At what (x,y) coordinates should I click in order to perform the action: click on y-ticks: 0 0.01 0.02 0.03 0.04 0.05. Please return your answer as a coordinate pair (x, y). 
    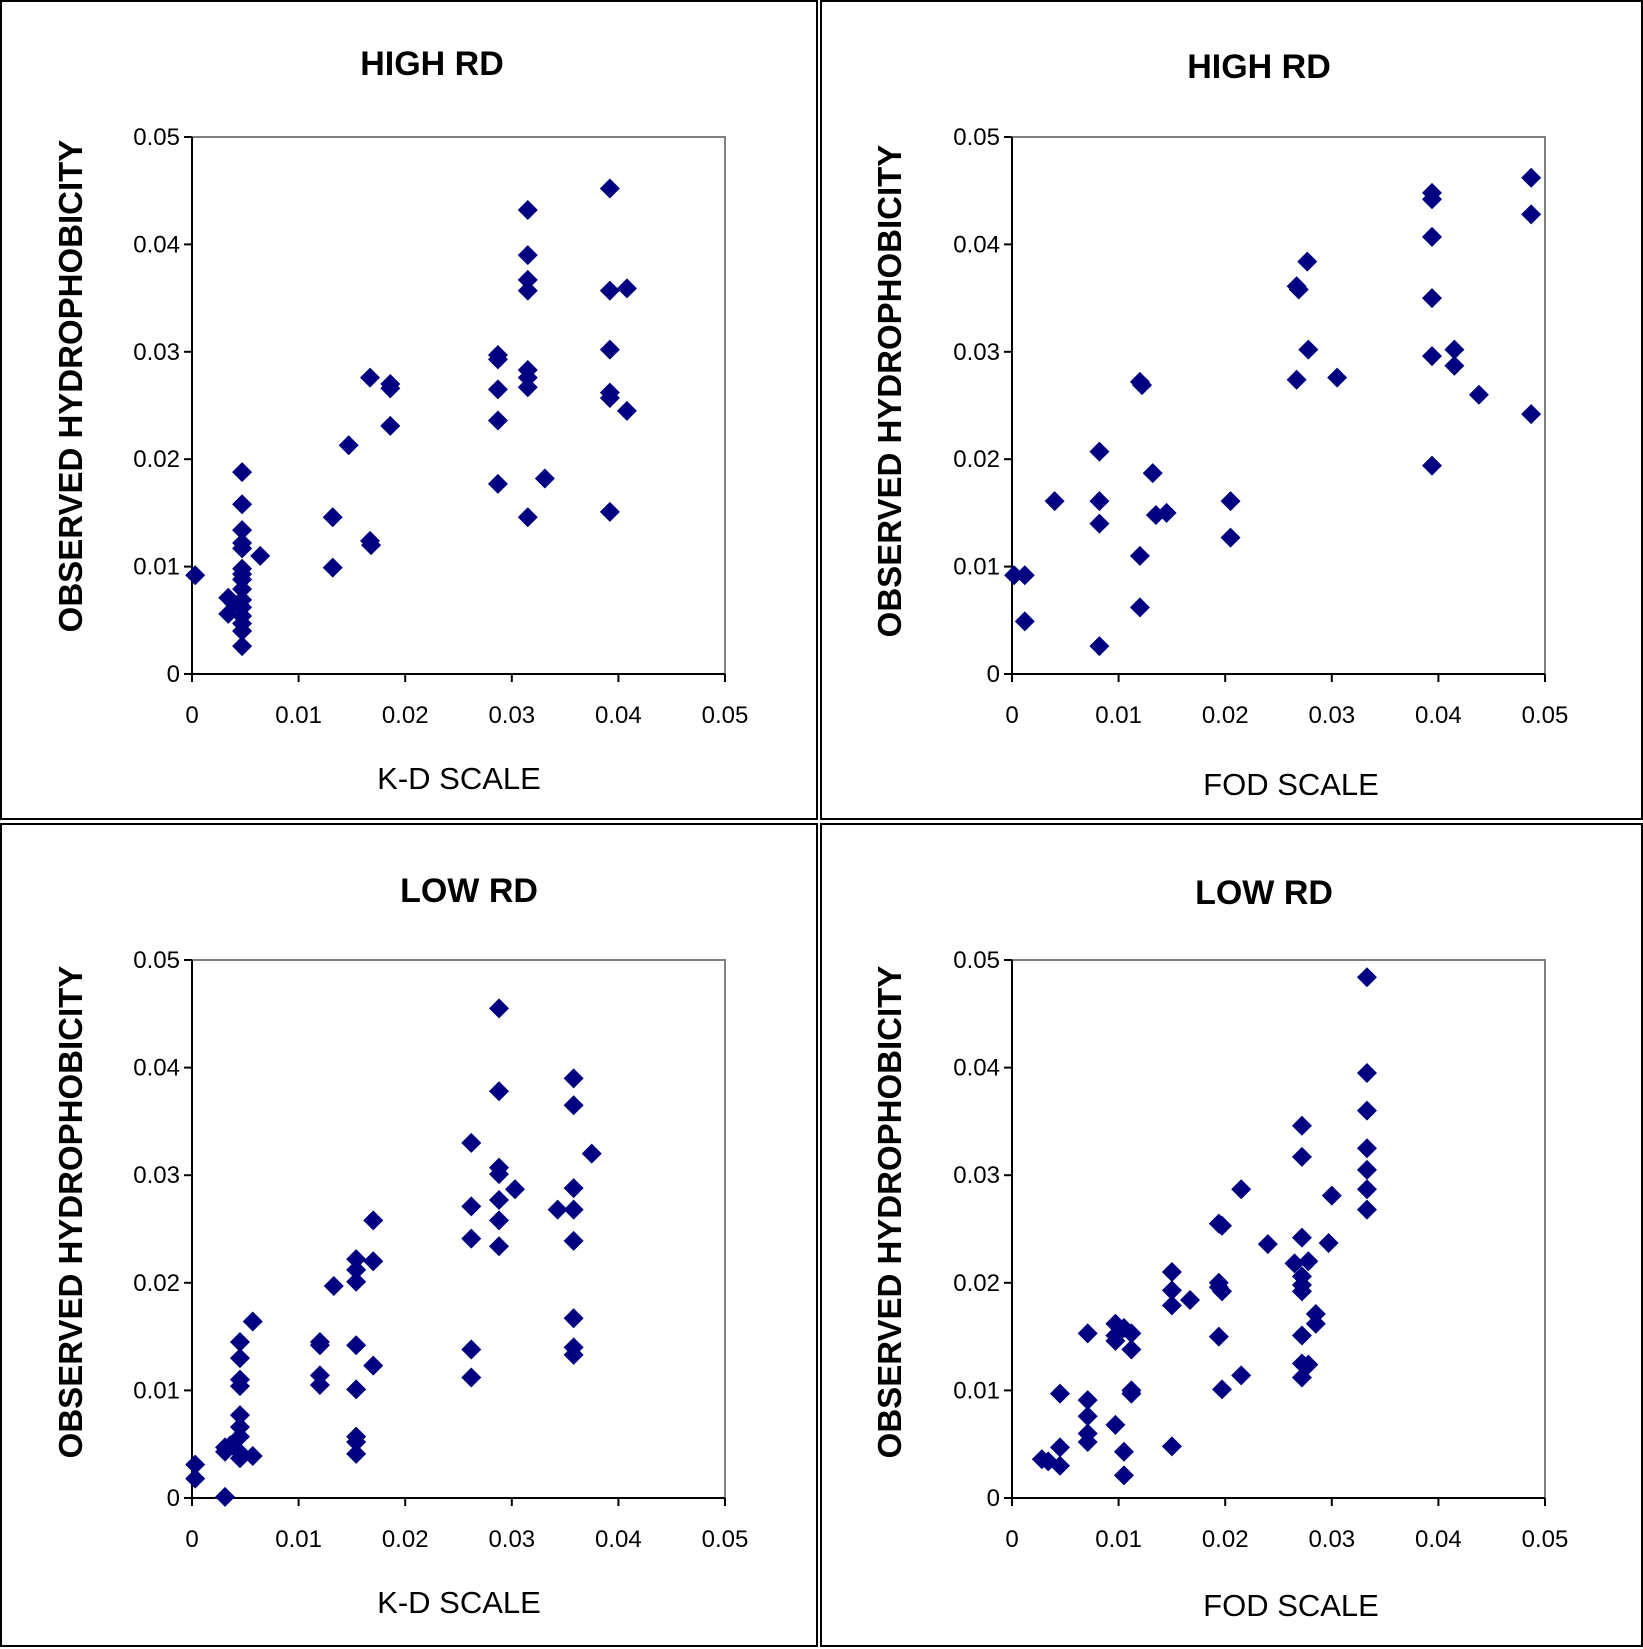
    Looking at the image, I should click on (162, 406).